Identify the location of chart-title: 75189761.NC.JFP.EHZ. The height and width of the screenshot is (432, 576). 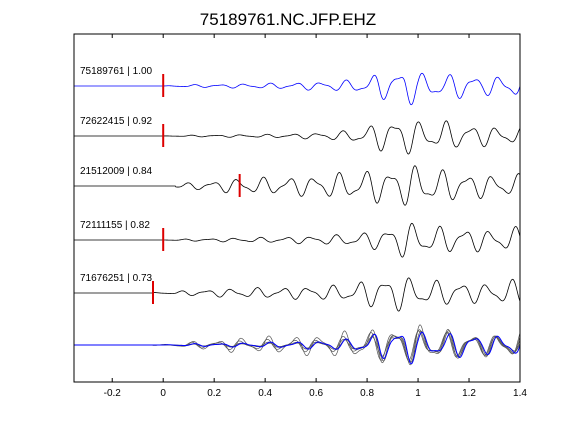
(288, 19).